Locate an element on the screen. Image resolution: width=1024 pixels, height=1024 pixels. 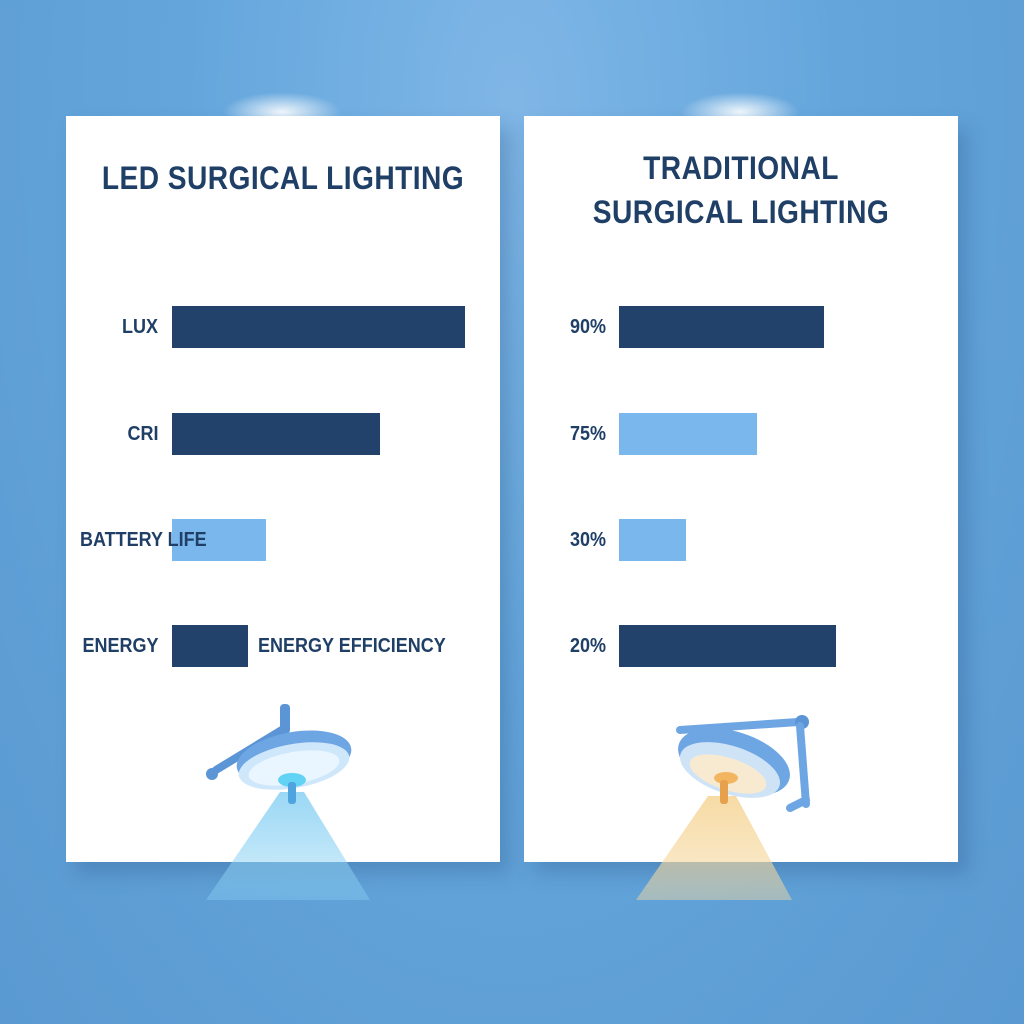
led-category-label: ENERGY is located at coordinates (119, 646).